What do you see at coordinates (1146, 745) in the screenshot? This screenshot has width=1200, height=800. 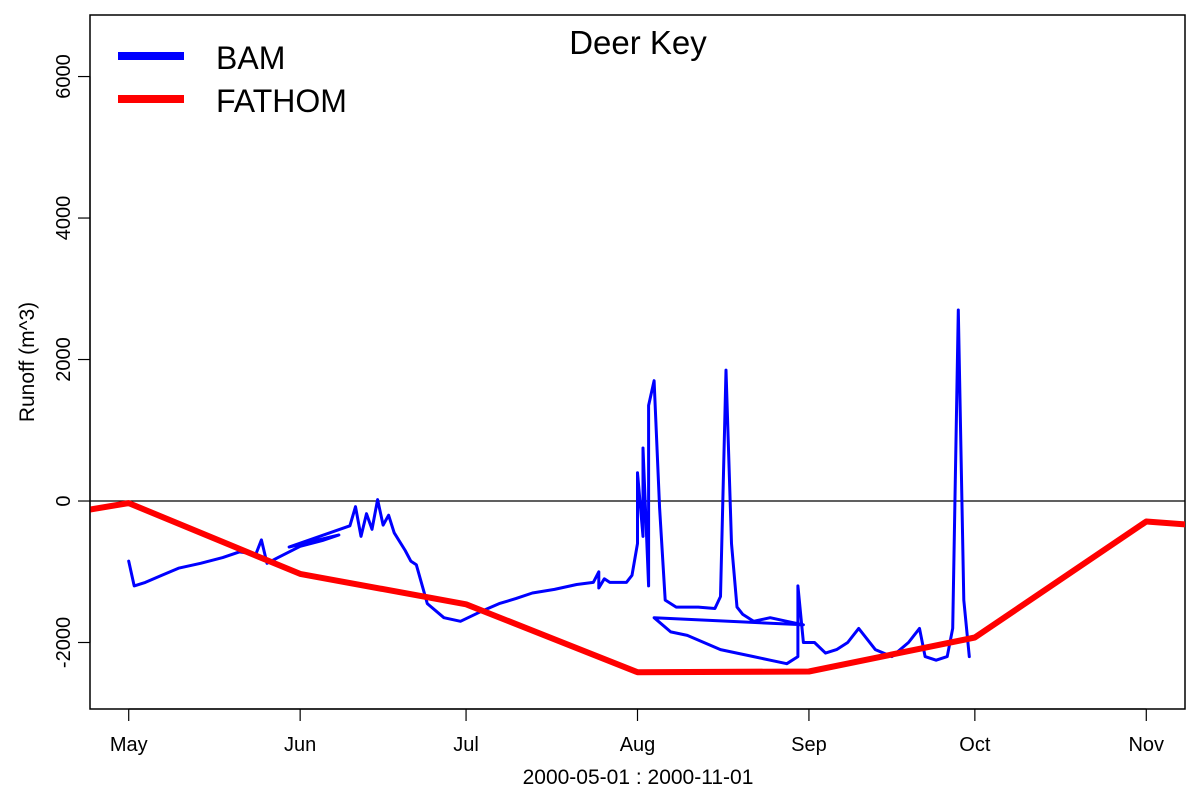 I see `x-tick-label: Nov` at bounding box center [1146, 745].